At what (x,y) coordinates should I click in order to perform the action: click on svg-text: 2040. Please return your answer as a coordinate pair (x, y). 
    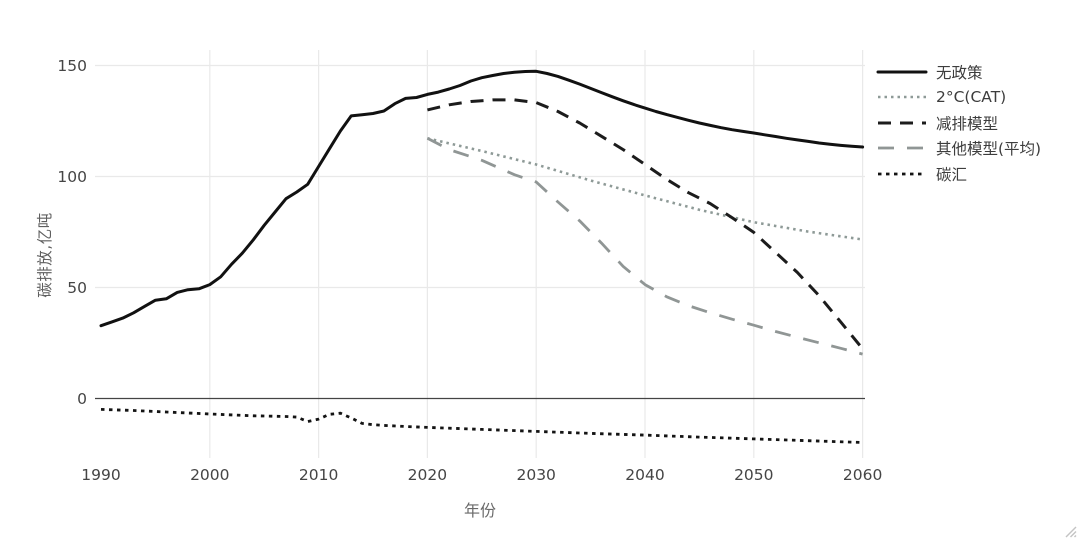
    Looking at the image, I should click on (644, 475).